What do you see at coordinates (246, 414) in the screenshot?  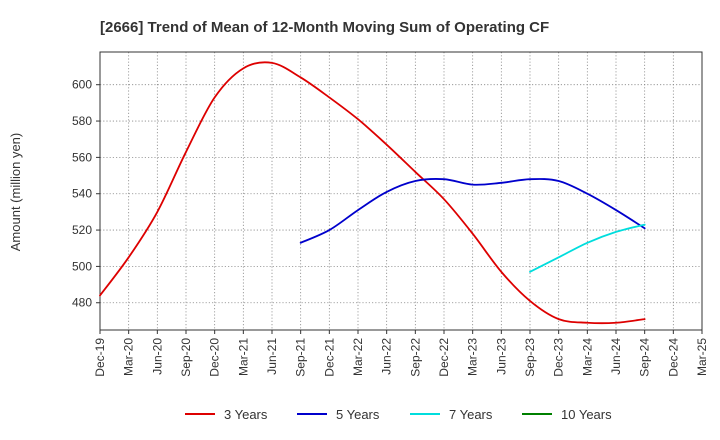 I see `legend-label-3-years: 3 Years` at bounding box center [246, 414].